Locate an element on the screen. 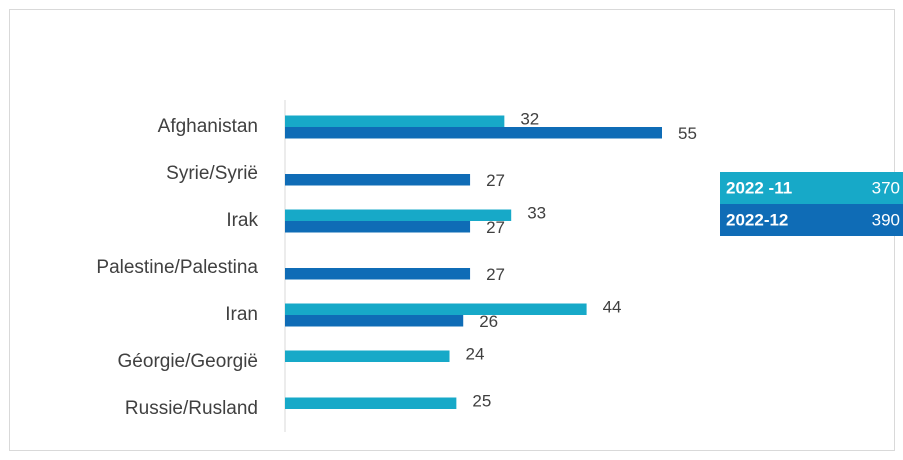  category-label: Irak is located at coordinates (242, 220).